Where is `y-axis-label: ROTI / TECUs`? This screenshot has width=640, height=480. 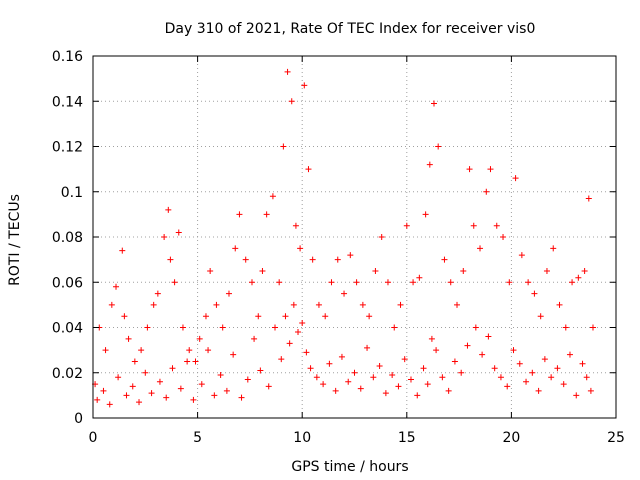
y-axis-label: ROTI / TECUs is located at coordinates (15, 240).